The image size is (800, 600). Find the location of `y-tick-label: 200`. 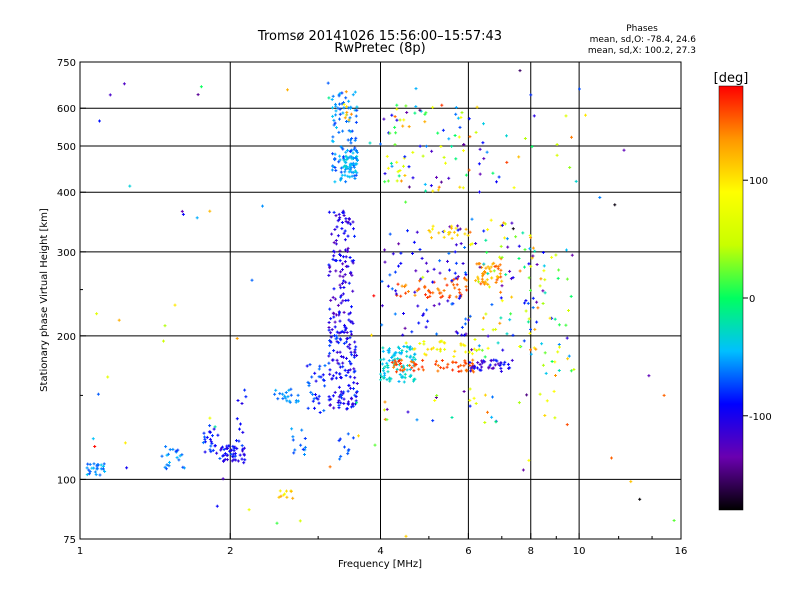

y-tick-label: 200 is located at coordinates (66, 337).